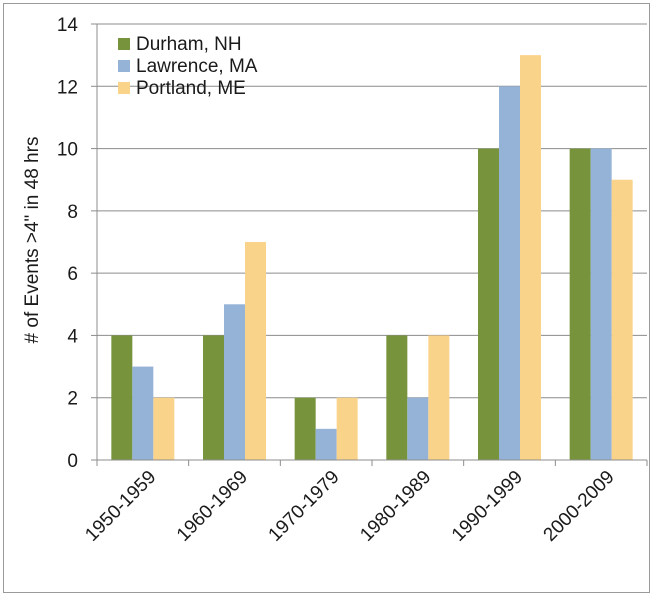 The width and height of the screenshot is (655, 598). What do you see at coordinates (212, 506) in the screenshot?
I see `x-tick-label: 1960-1969` at bounding box center [212, 506].